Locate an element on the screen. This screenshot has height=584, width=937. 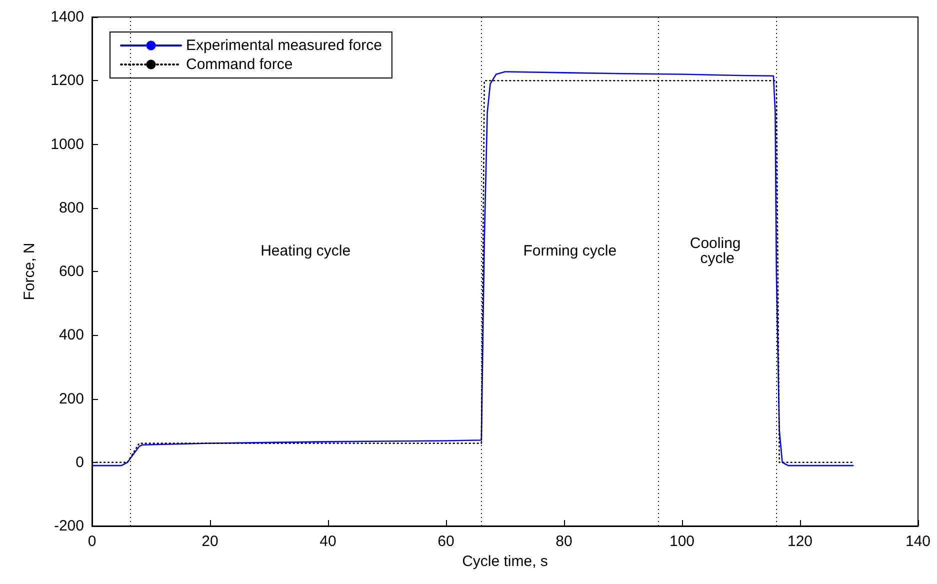
x-tick-label: 140 is located at coordinates (918, 541).